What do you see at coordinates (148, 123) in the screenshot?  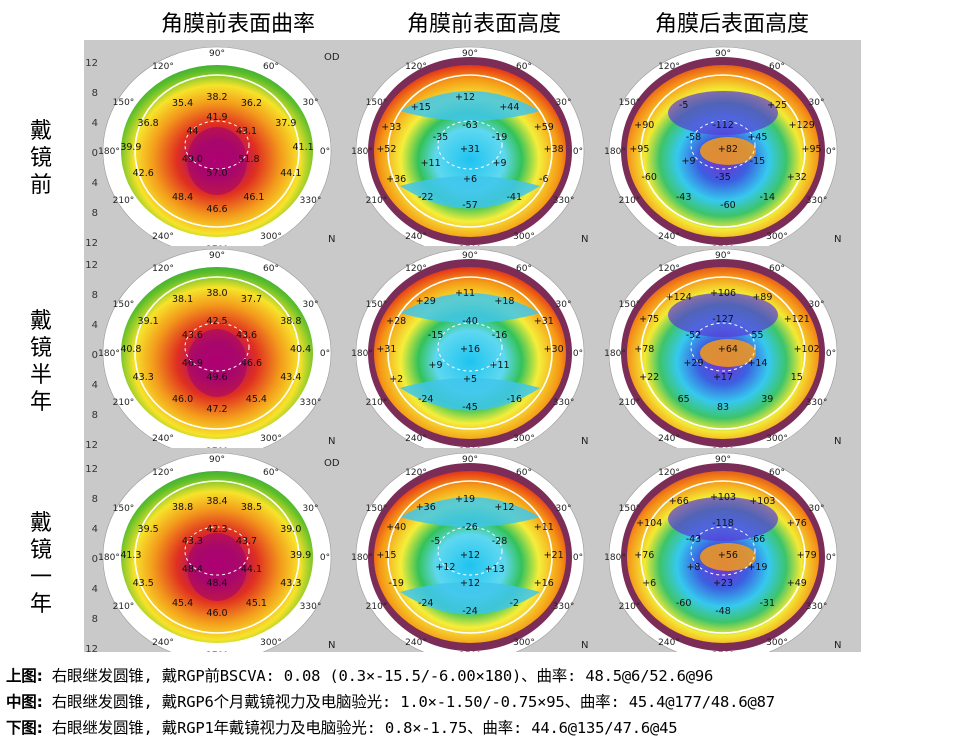 I see `map-value-label: 36.8` at bounding box center [148, 123].